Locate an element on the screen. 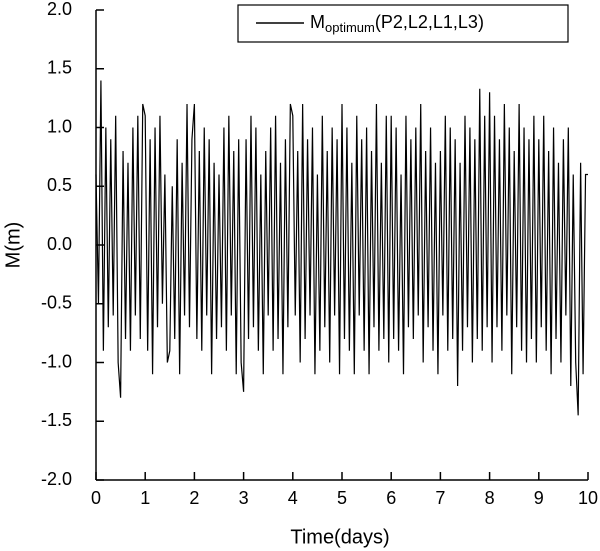 Image resolution: width=600 pixels, height=551 pixels. y-axis-label: M(m) is located at coordinates (13, 245).